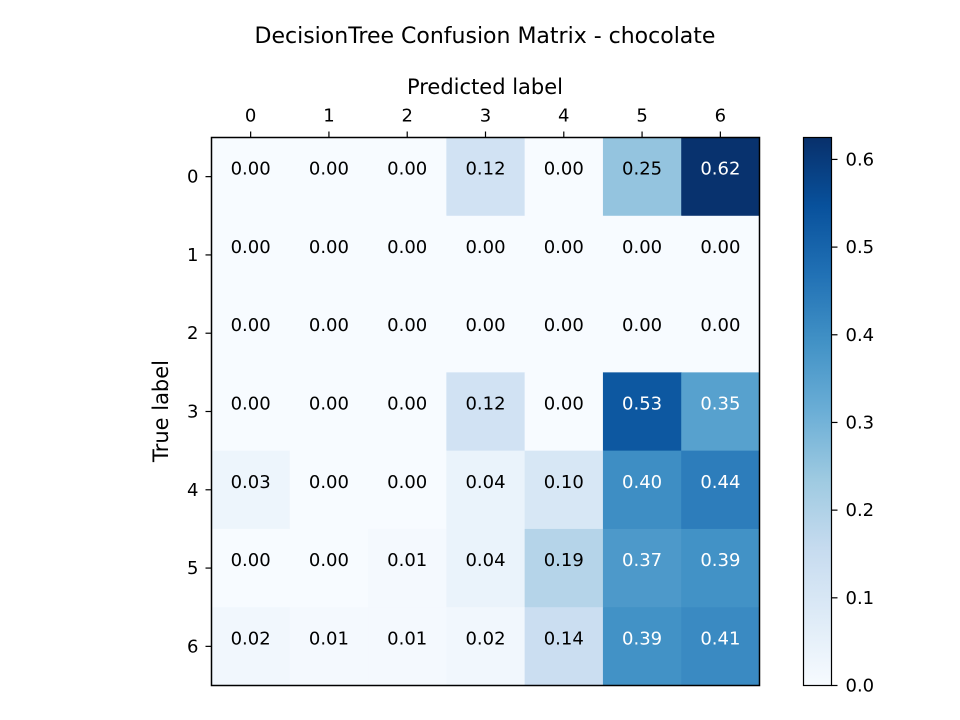 This screenshot has width=960, height=720. What do you see at coordinates (564, 560) in the screenshot?
I see `cell-value-label: 0.19` at bounding box center [564, 560].